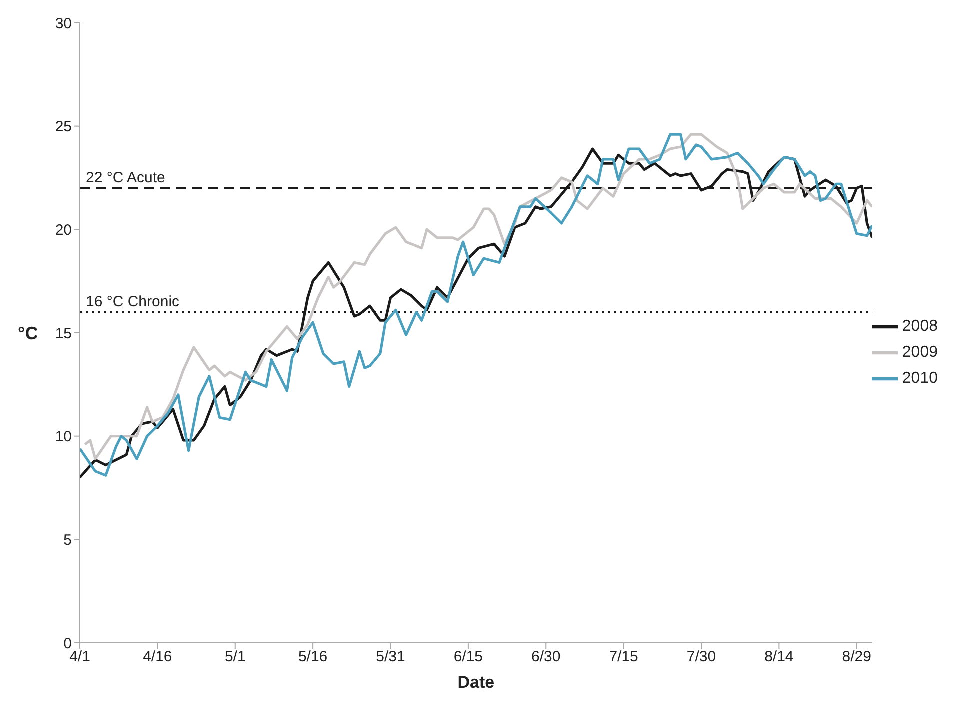  What do you see at coordinates (68, 643) in the screenshot?
I see `y-tick-label: 0` at bounding box center [68, 643].